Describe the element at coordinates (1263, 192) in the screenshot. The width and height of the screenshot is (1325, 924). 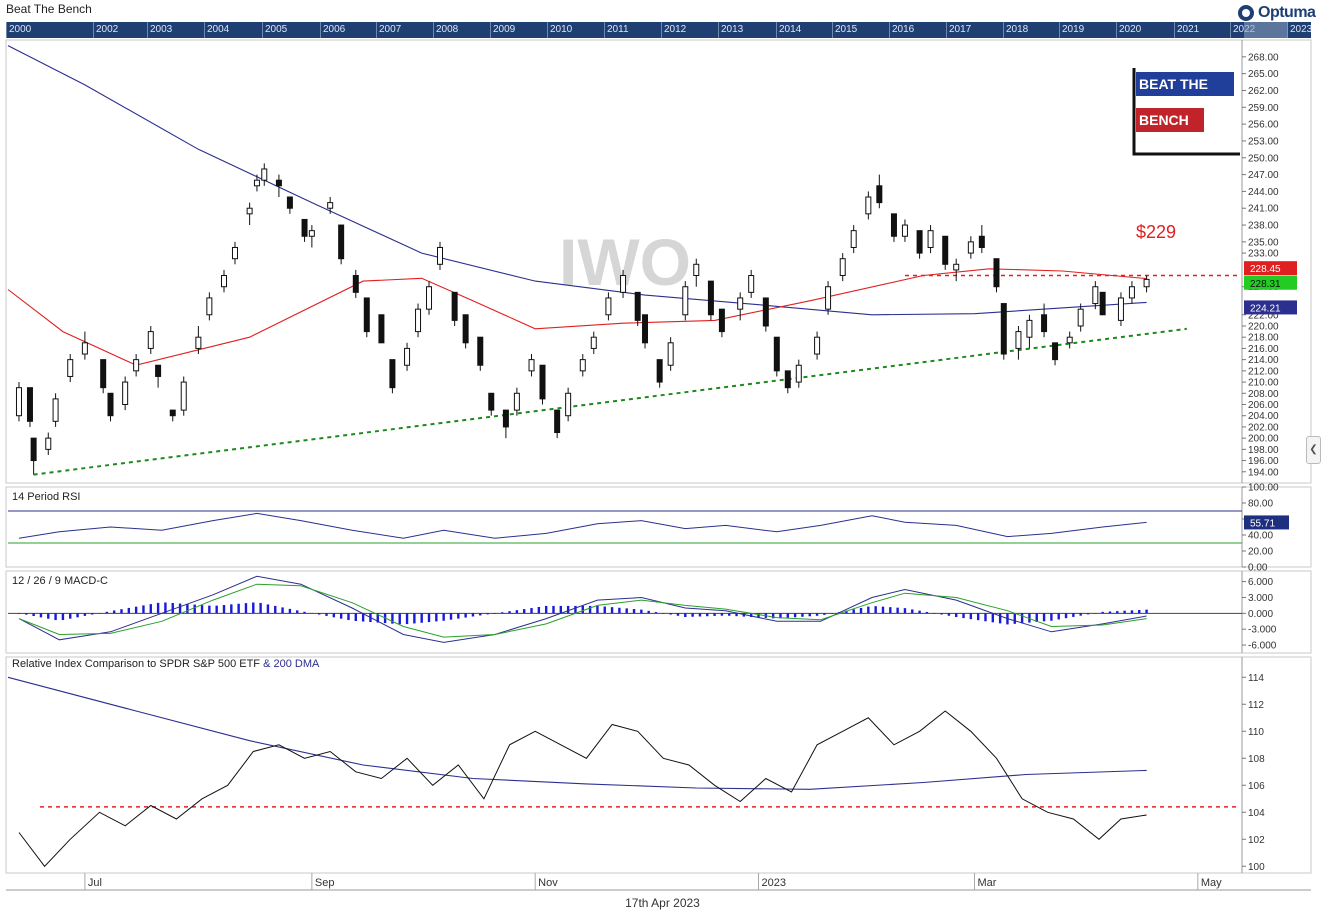
I see `y-tick-label: 244.00` at that location.